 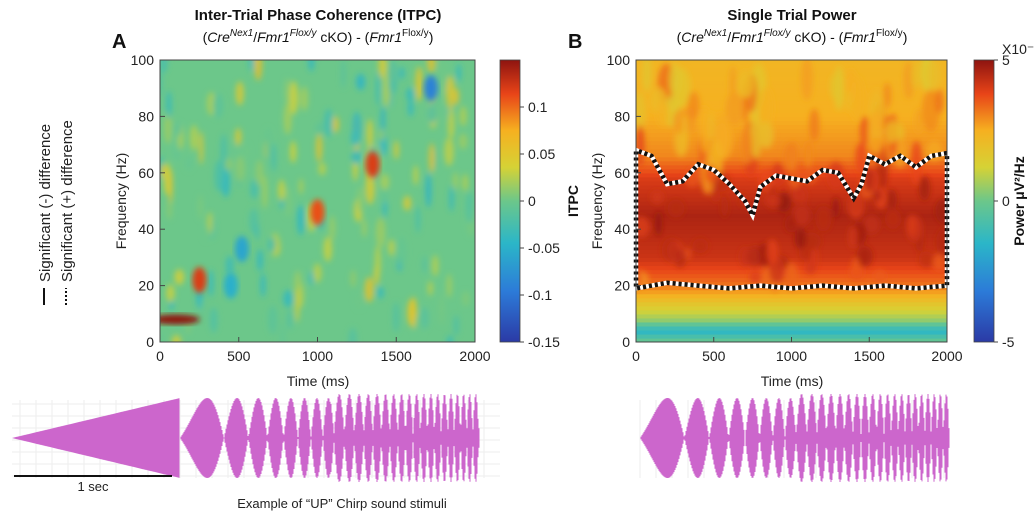 What do you see at coordinates (573, 201) in the screenshot?
I see `colorbar-label-a: ITPC` at bounding box center [573, 201].